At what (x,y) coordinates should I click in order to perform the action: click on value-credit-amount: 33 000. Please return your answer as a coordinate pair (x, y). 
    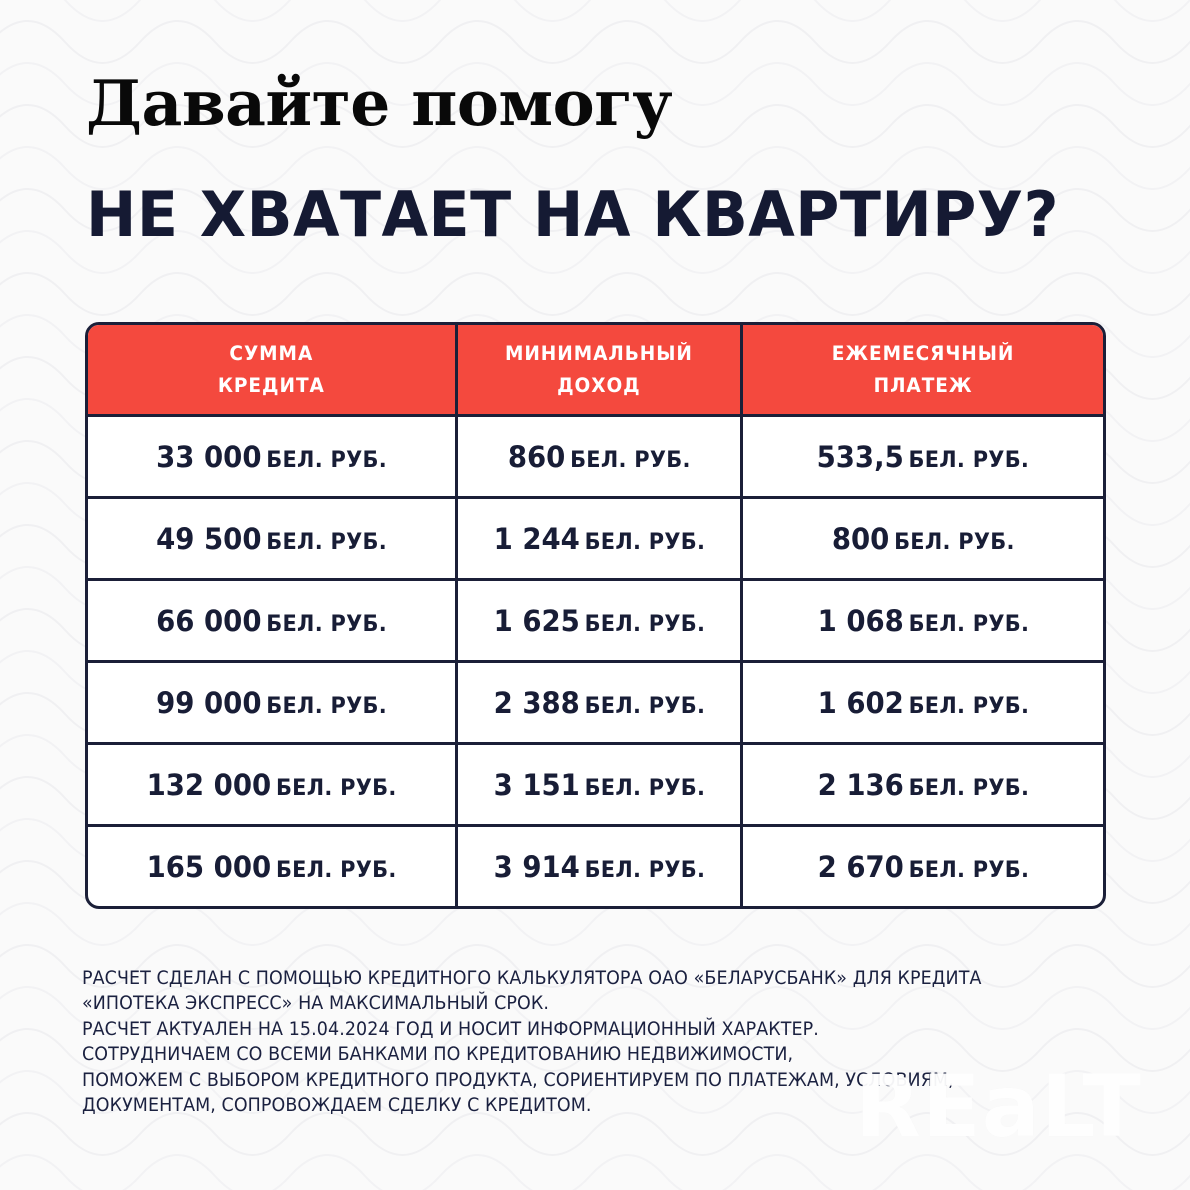
    Looking at the image, I should click on (209, 456).